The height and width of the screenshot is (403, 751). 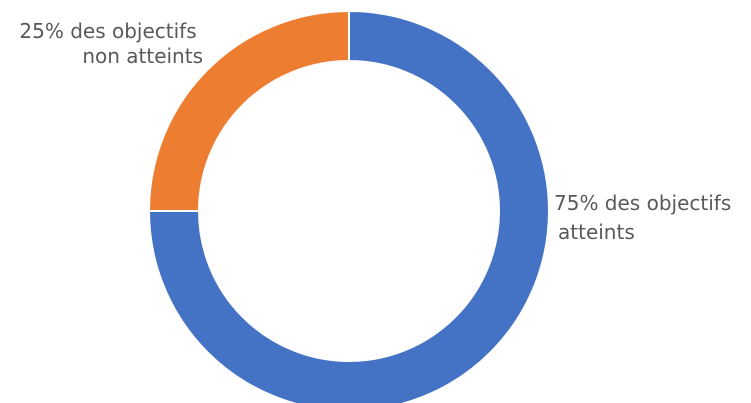 What do you see at coordinates (646, 217) in the screenshot?
I see `slice-label-achieved: 75% des objectifs atteints` at bounding box center [646, 217].